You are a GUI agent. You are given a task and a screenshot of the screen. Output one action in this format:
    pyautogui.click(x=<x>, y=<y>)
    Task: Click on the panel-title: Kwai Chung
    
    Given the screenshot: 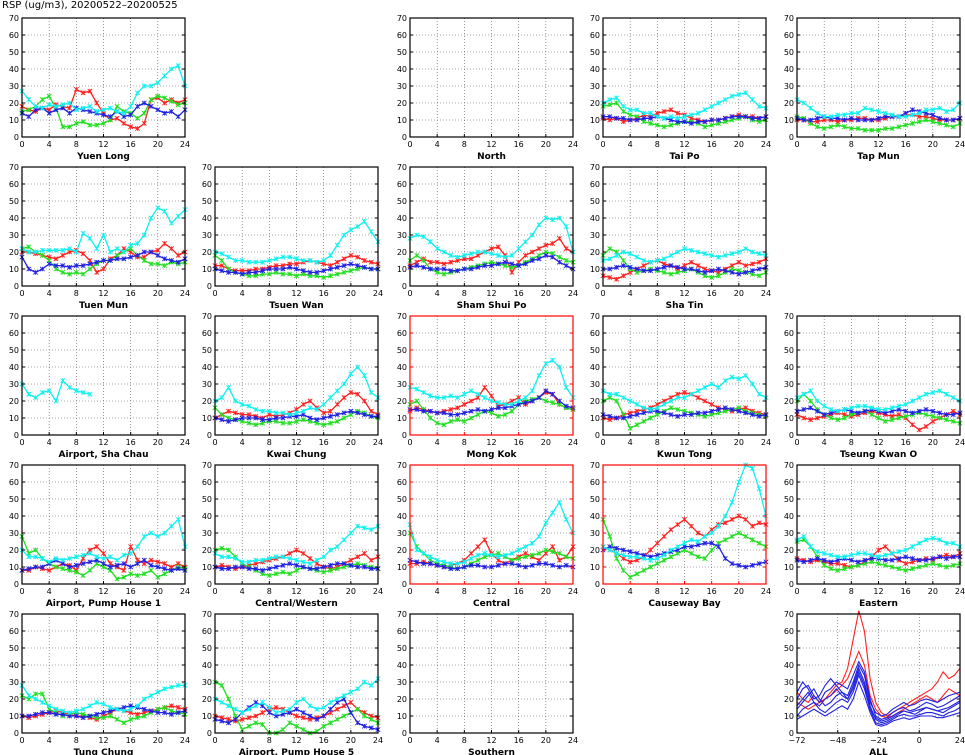 What is the action you would take?
    pyautogui.click(x=297, y=455)
    